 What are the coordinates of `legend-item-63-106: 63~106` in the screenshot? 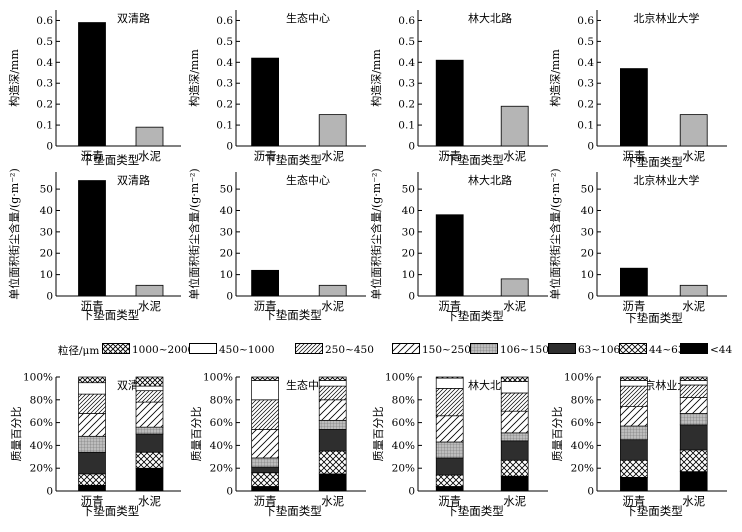 It's located at (584, 349).